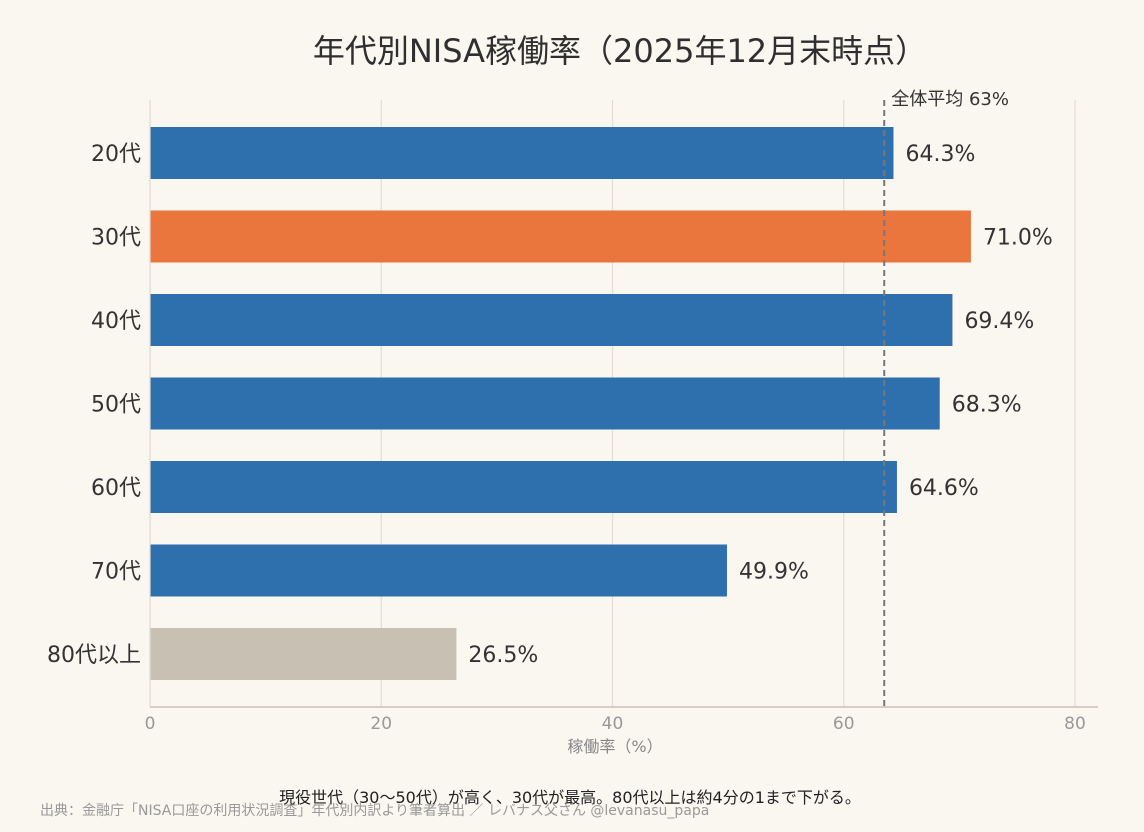 The height and width of the screenshot is (832, 1144). Describe the element at coordinates (116, 572) in the screenshot. I see `category-label-5: 70代` at that location.